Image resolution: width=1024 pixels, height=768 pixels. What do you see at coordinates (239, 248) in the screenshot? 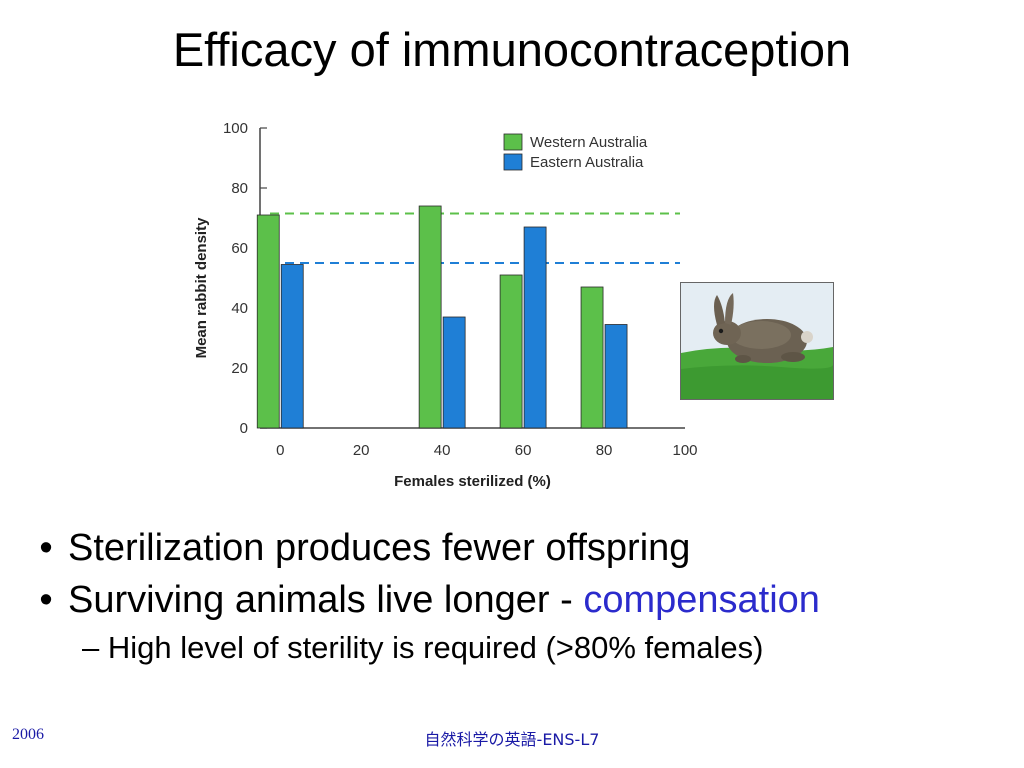
I see `y-tick-label: 60` at bounding box center [239, 248].